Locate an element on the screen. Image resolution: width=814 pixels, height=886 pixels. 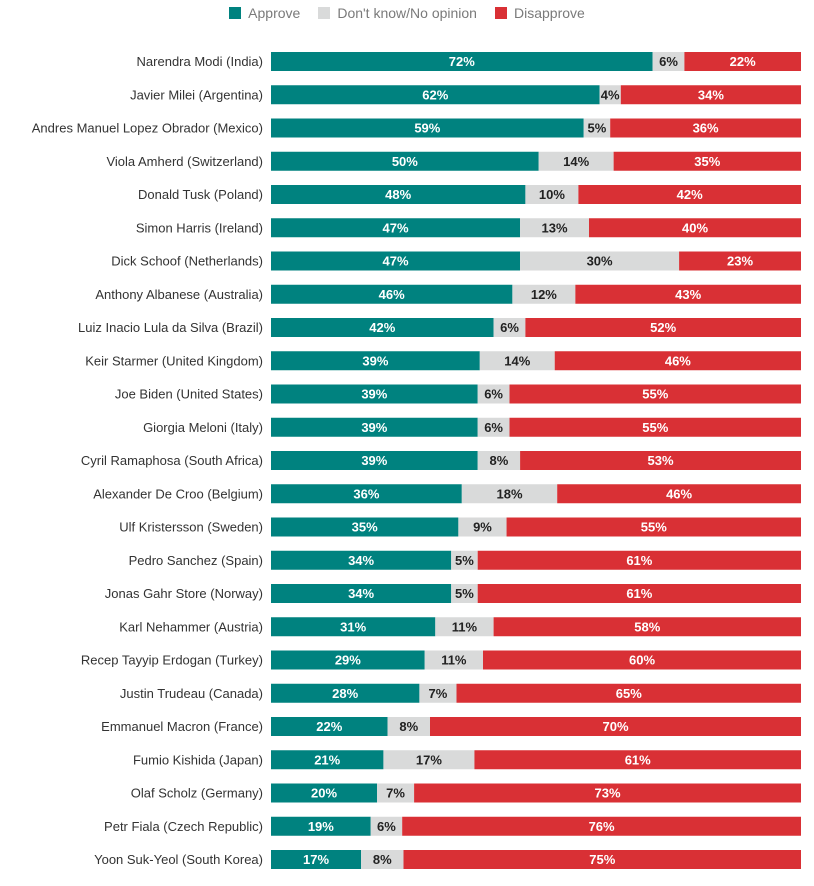
category-label: Andres Manuel Lopez Obrador (Mexico) is located at coordinates (147, 128).